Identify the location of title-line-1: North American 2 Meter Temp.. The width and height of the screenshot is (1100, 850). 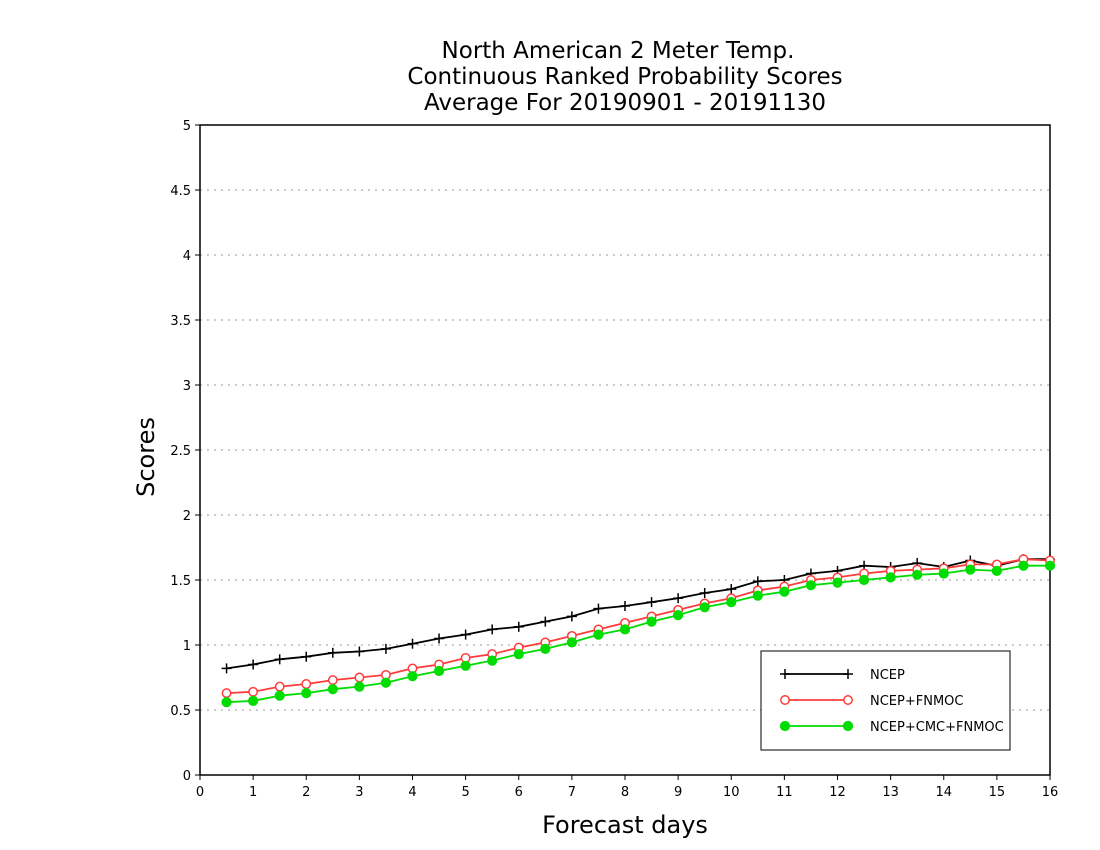
(618, 51).